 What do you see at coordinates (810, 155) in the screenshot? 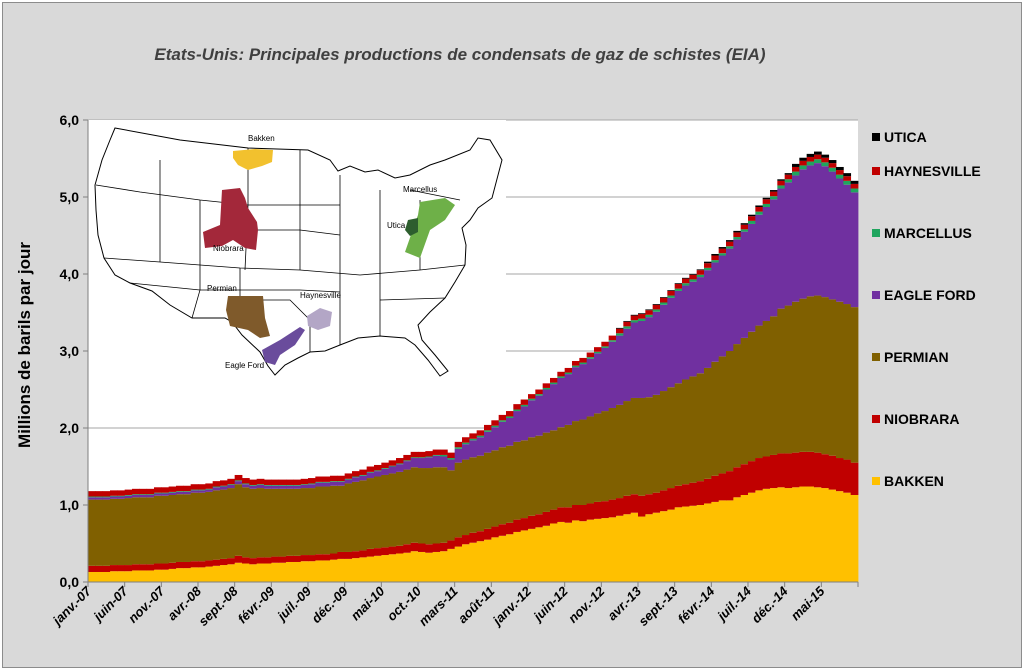
I see `bar-utica` at bounding box center [810, 155].